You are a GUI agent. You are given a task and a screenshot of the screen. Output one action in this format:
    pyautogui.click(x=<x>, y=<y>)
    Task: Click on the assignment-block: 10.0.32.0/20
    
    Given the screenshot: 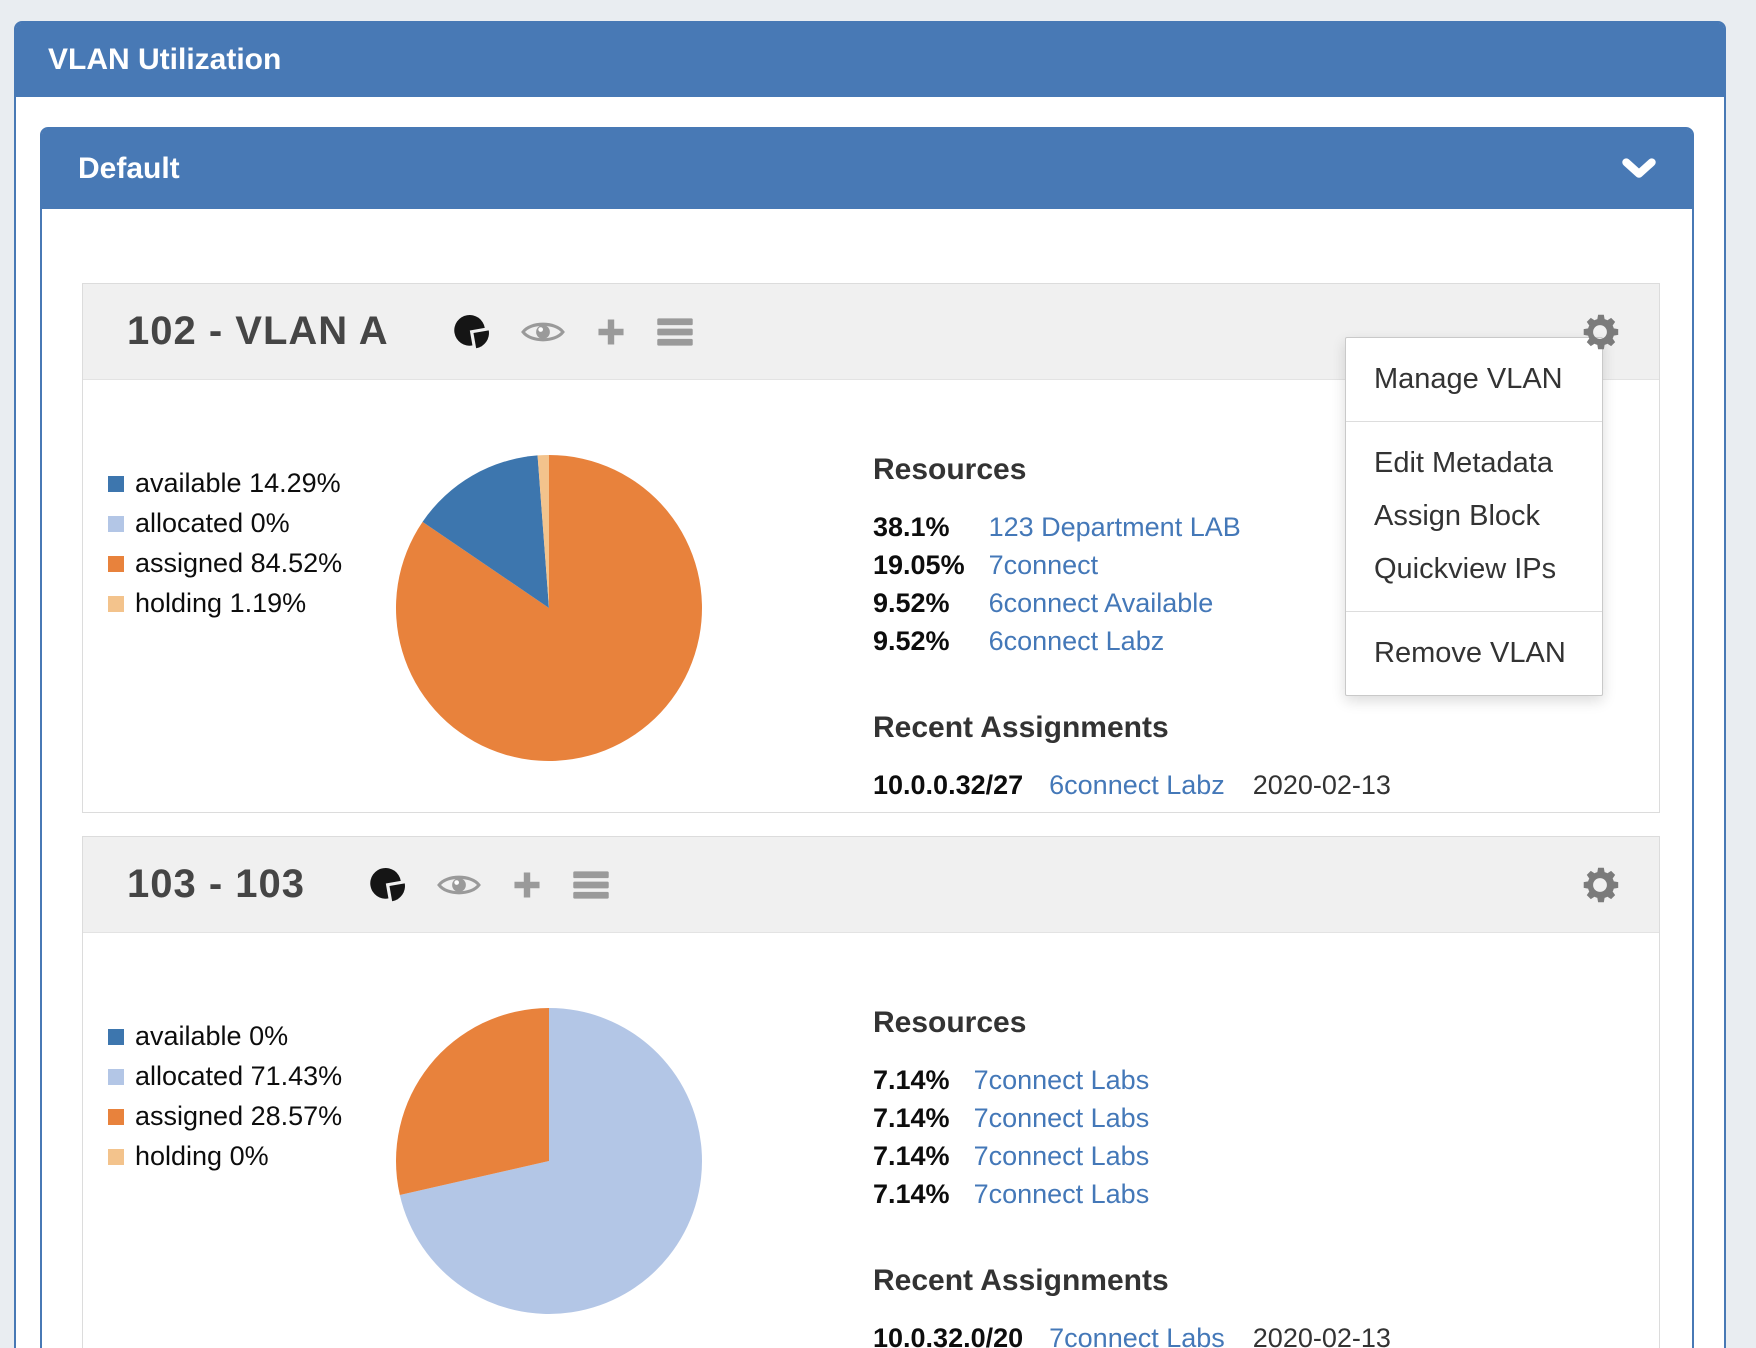 What is the action you would take?
    pyautogui.click(x=948, y=1335)
    